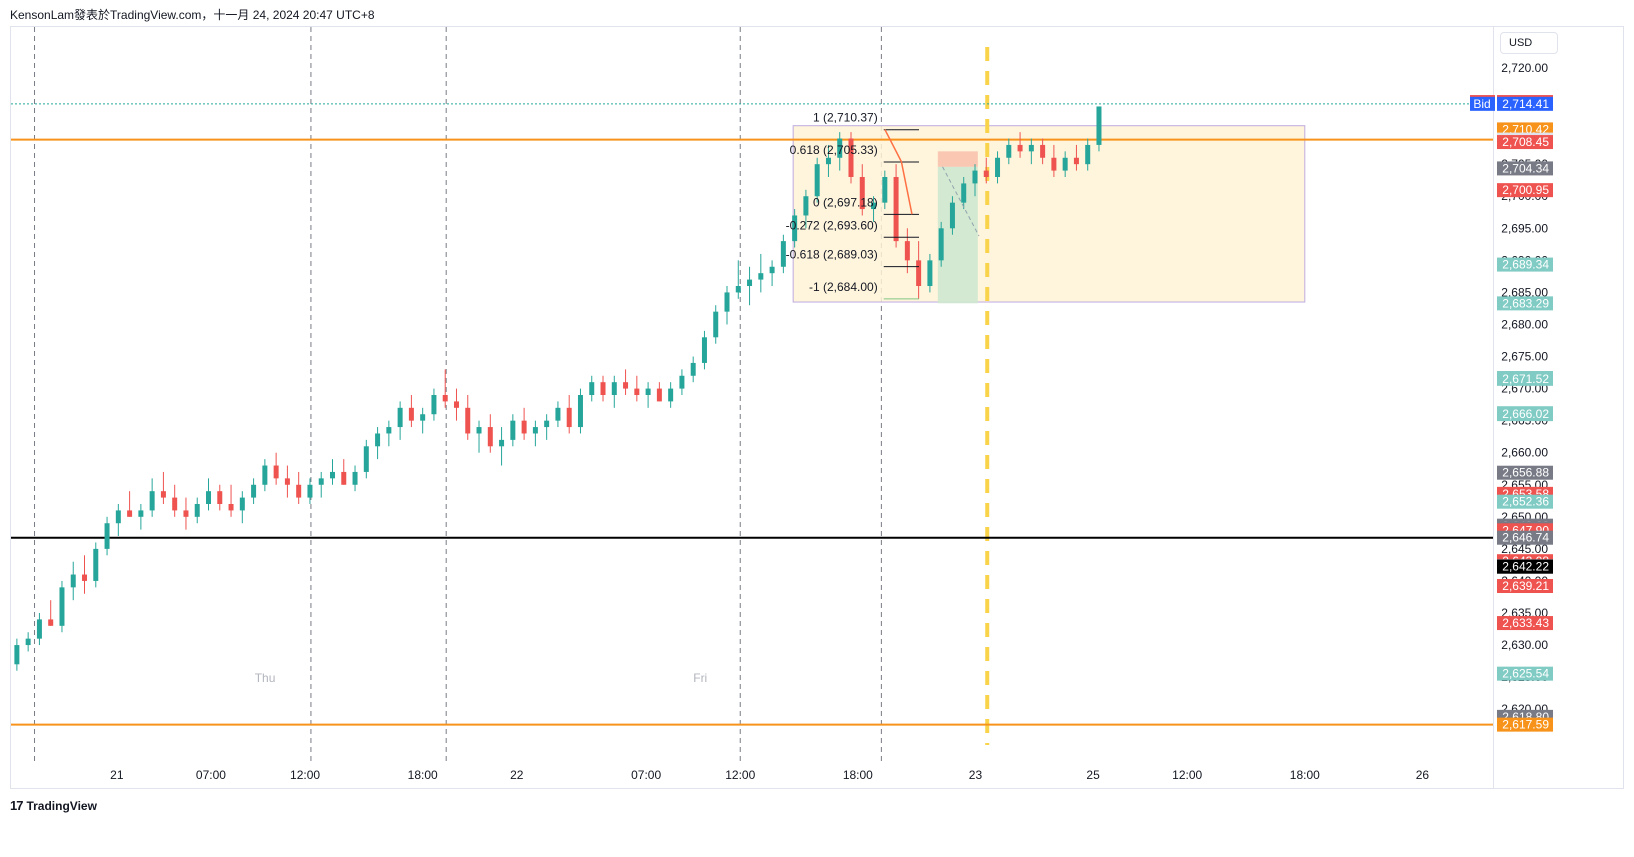  What do you see at coordinates (17, 805) in the screenshot?
I see `tradingview-logo-icon: 17` at bounding box center [17, 805].